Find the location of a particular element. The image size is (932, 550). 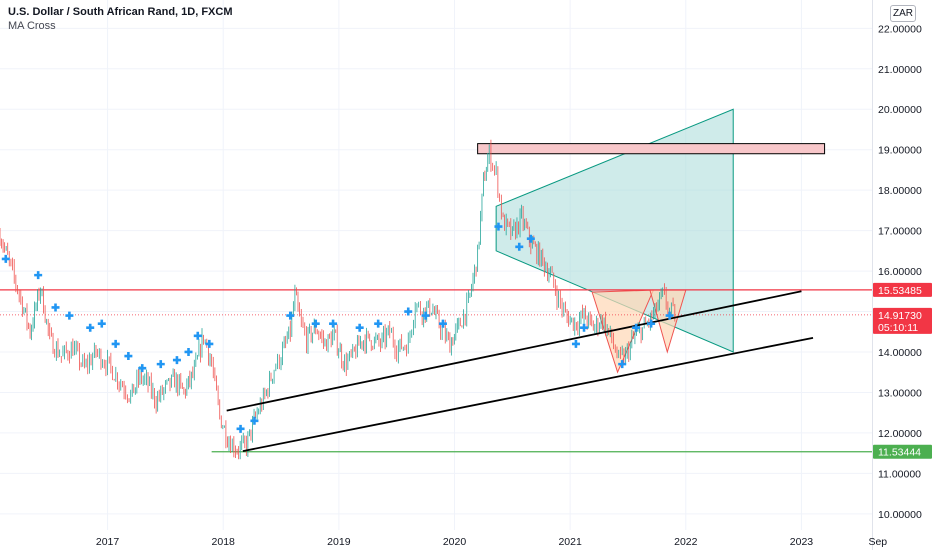

x-tick-label: Sep is located at coordinates (877, 542).